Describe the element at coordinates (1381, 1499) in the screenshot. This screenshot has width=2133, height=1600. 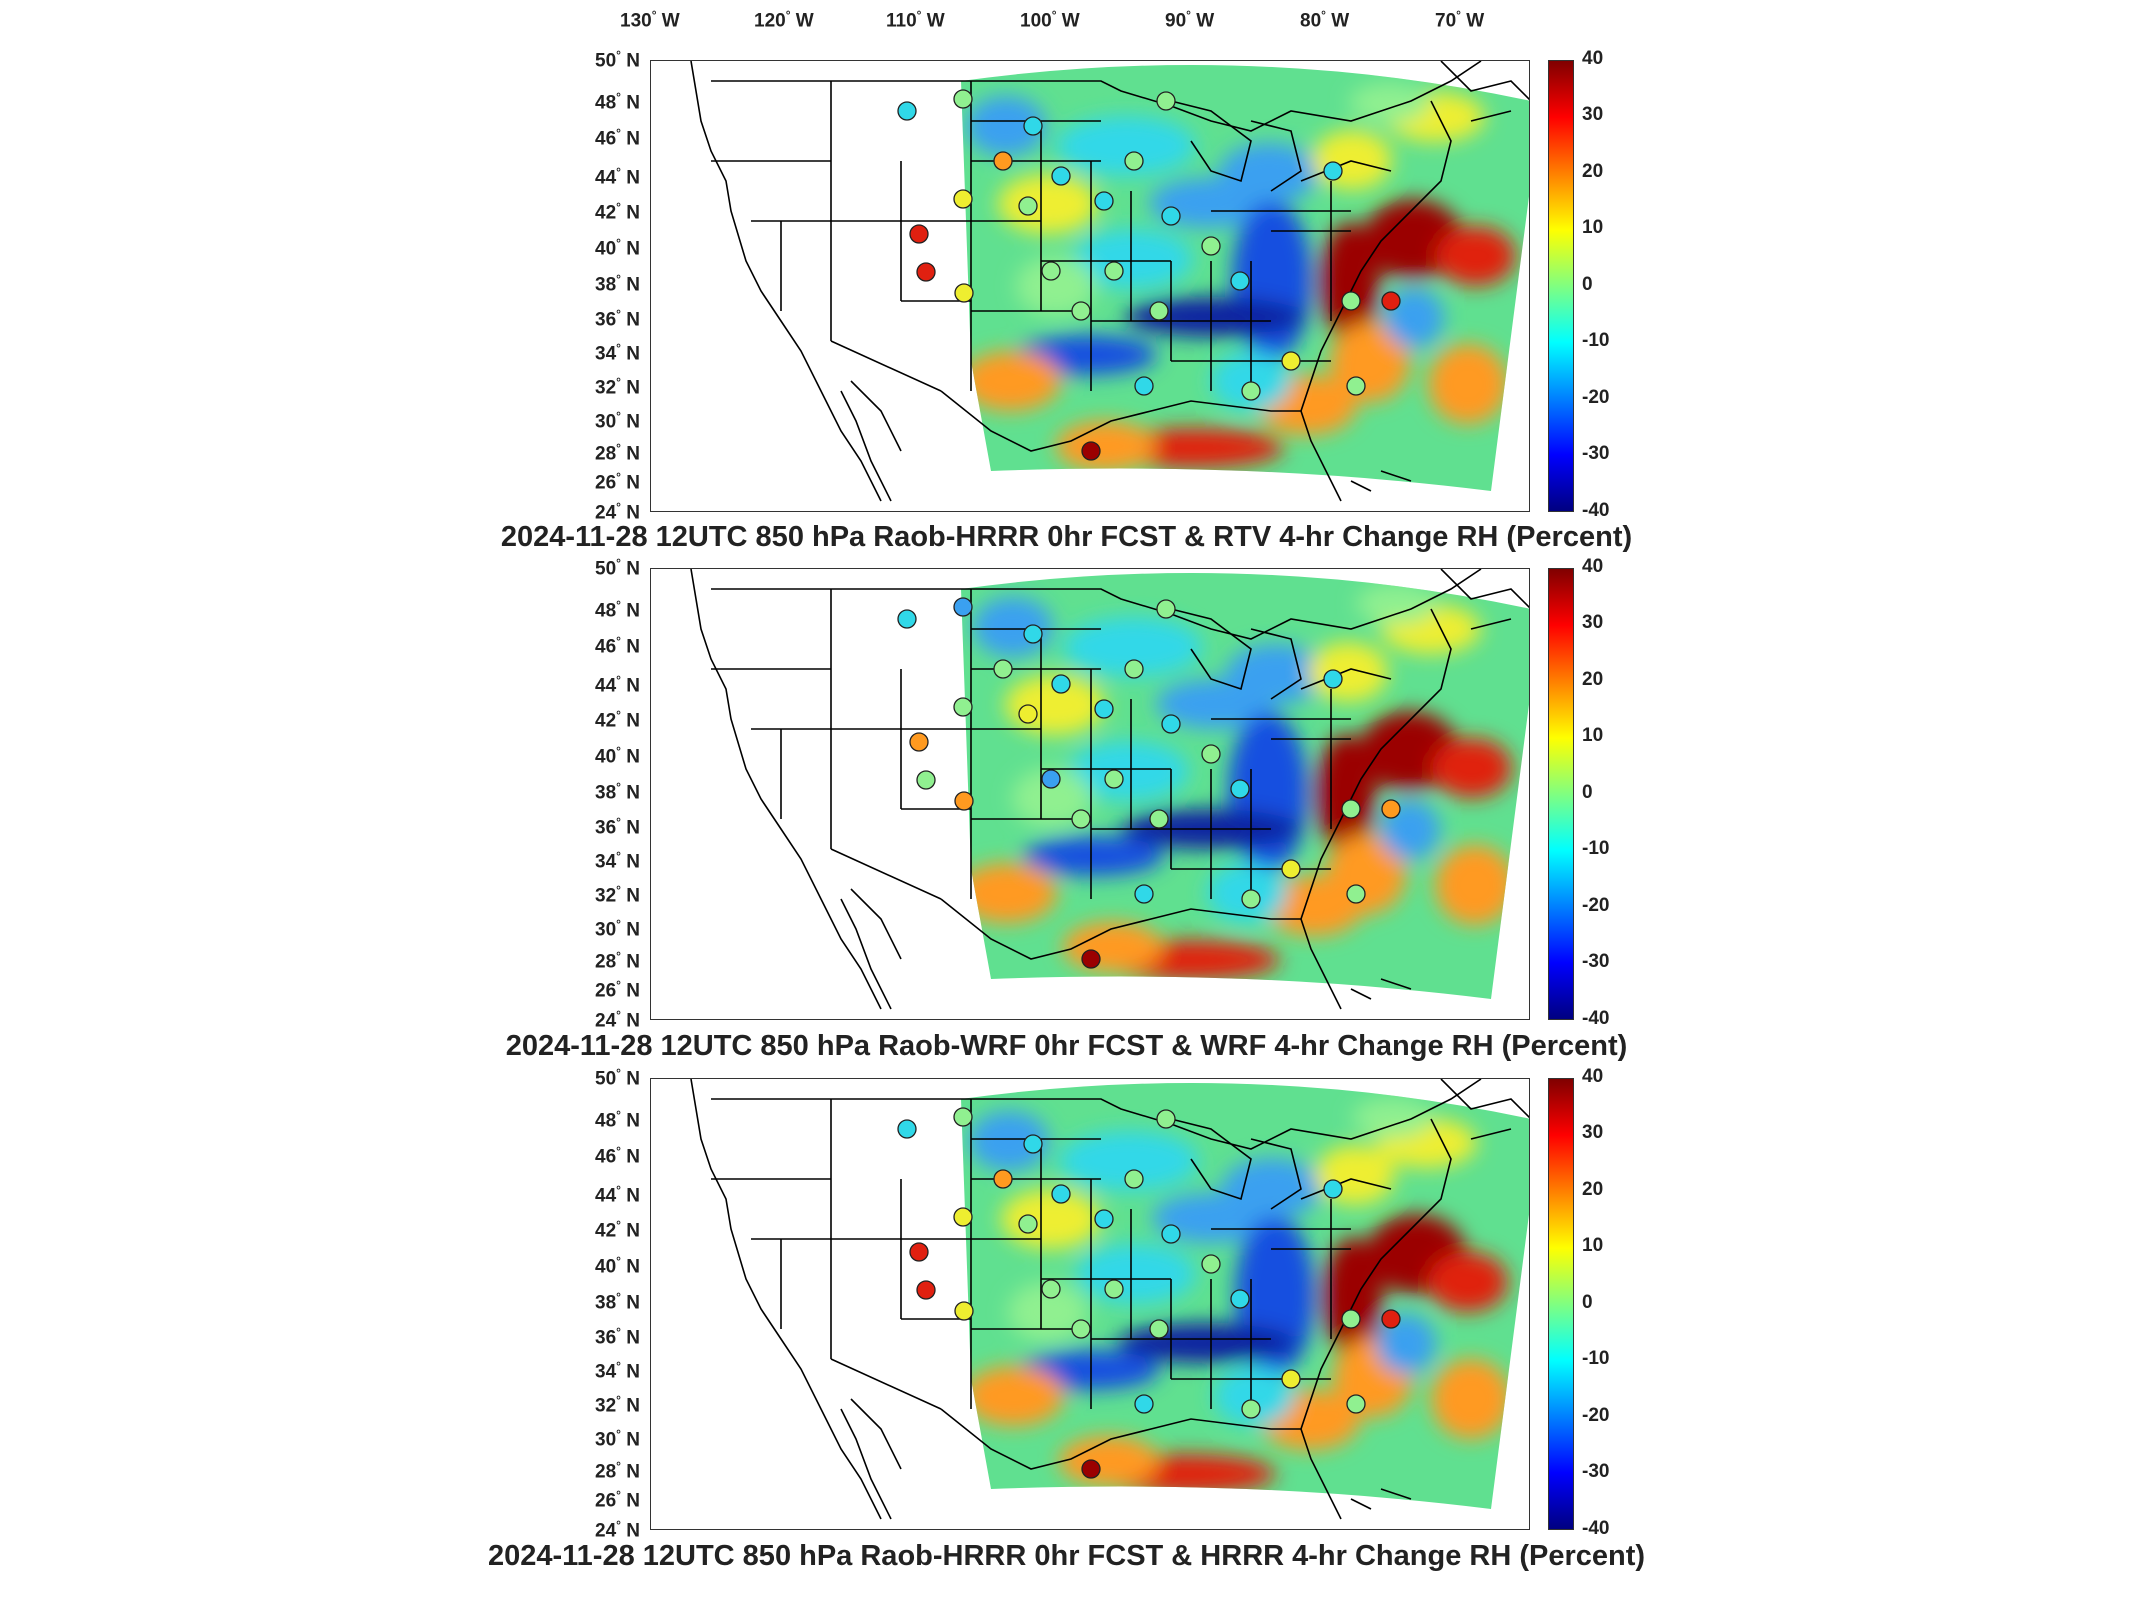
I see `caribbean-islands` at that location.